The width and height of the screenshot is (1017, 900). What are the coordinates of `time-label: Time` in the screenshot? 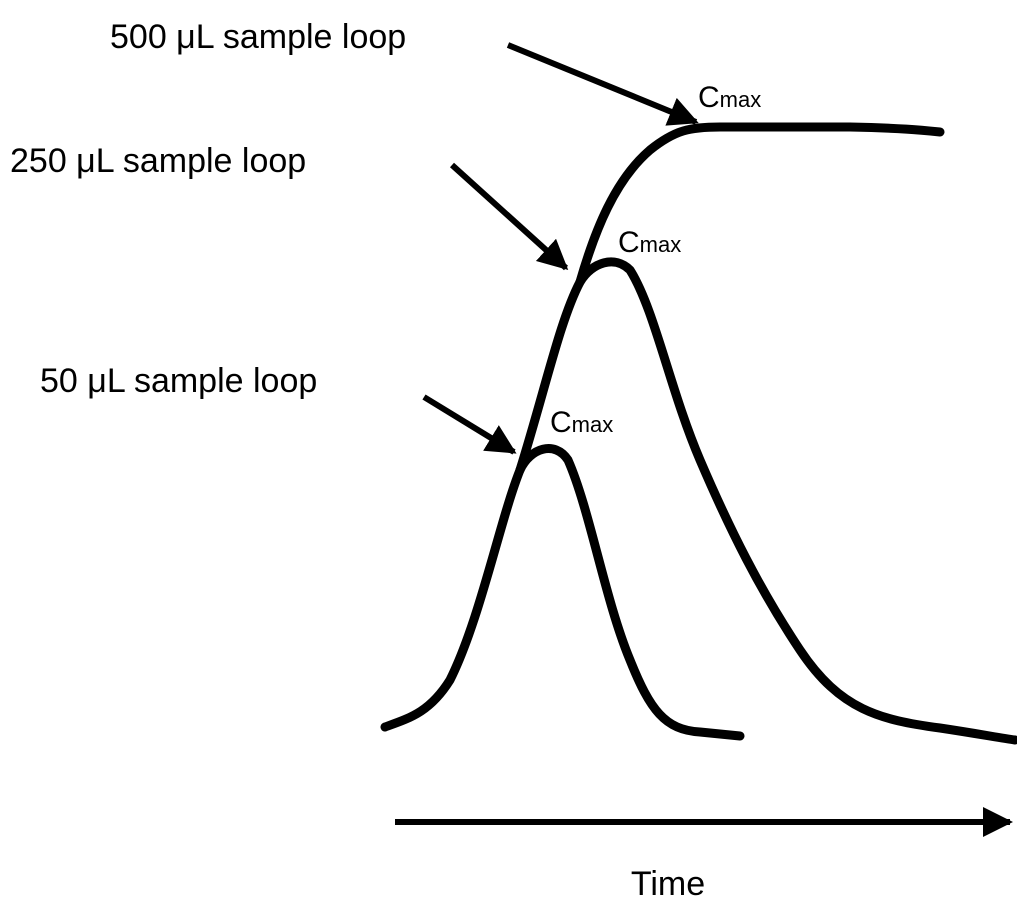 It's located at (668, 882).